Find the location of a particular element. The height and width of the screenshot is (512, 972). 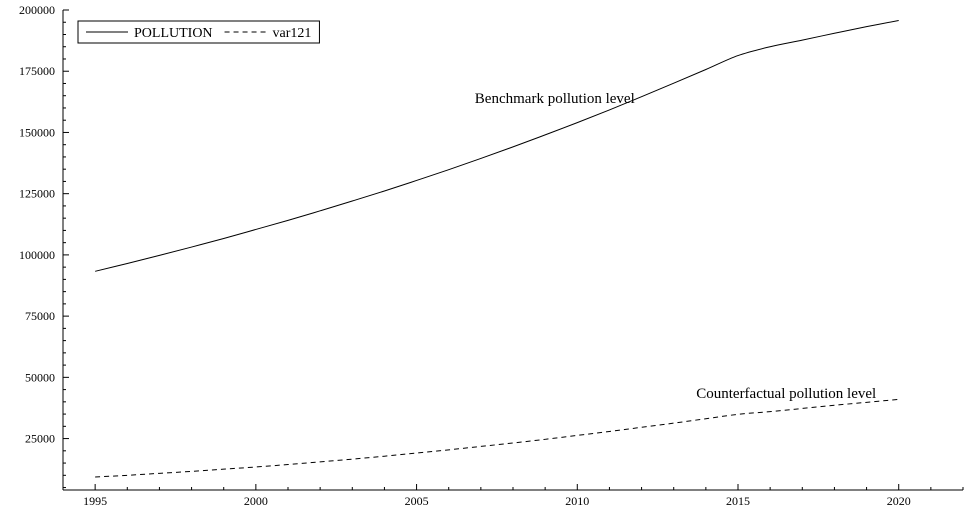

x-tick-label: 2000 is located at coordinates (256, 501).